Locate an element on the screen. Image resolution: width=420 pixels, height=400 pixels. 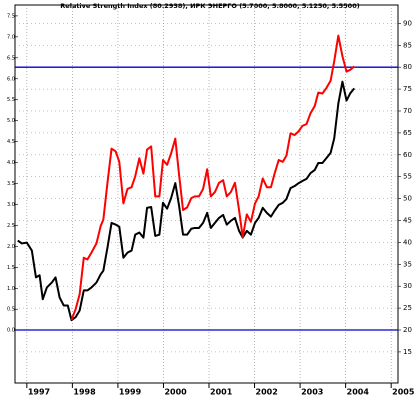
y2-tick-label: 55 is located at coordinates (407, 177).